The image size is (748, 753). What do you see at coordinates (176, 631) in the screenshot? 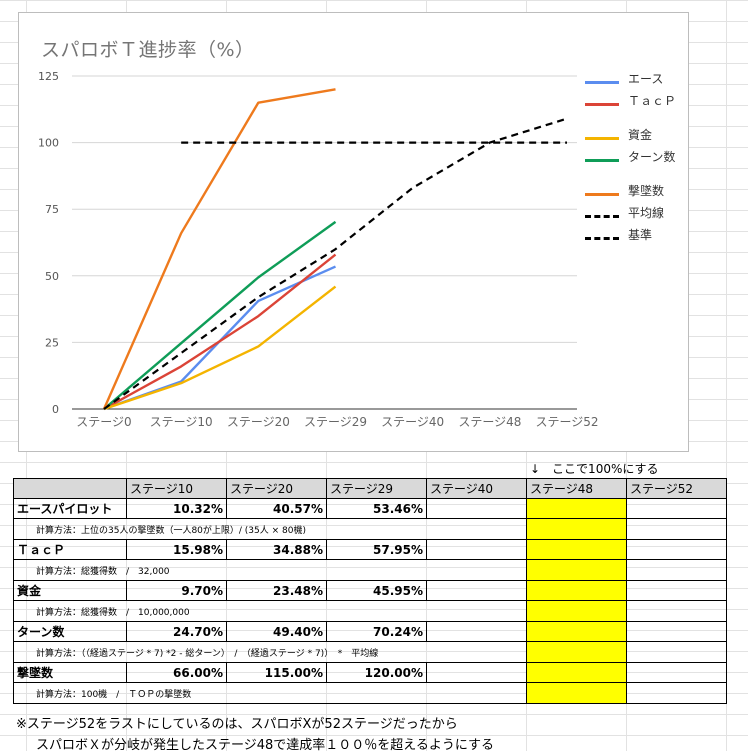
I see `value-cell: 24.70%` at bounding box center [176, 631].